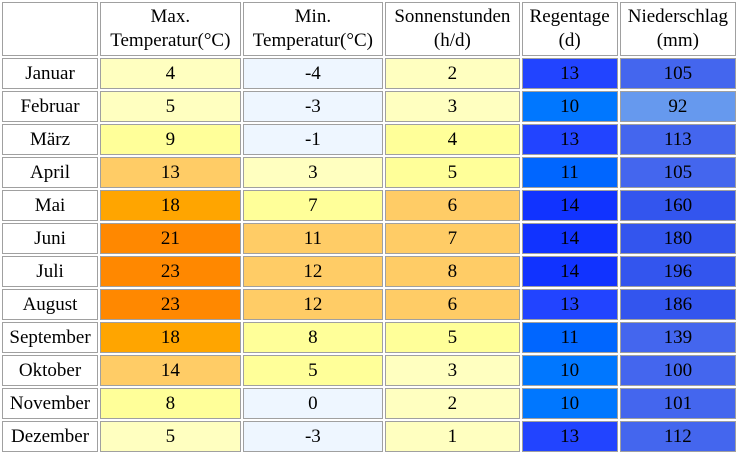  I want to click on precip-cell: 160, so click(677, 205).